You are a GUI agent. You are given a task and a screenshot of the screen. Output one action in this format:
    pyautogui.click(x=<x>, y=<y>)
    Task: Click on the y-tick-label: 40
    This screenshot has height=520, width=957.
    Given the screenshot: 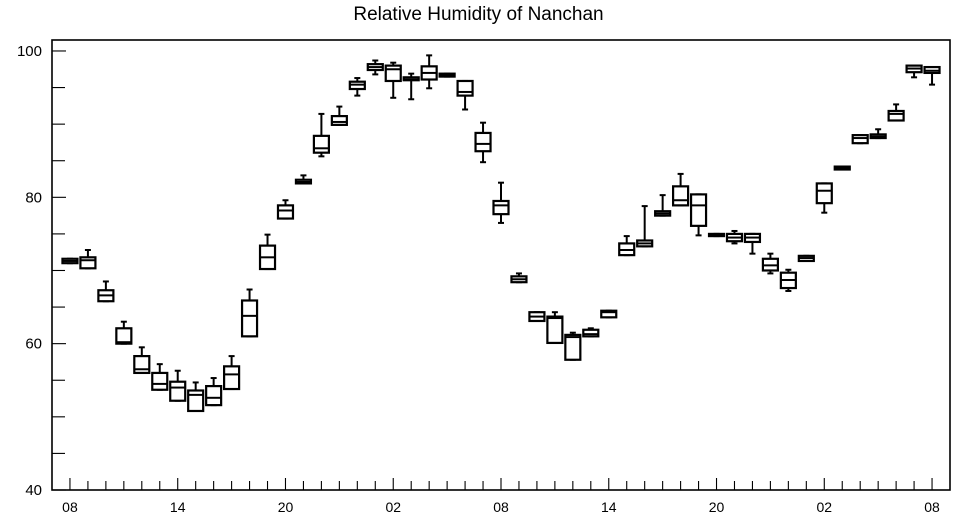 What is the action you would take?
    pyautogui.click(x=33, y=490)
    